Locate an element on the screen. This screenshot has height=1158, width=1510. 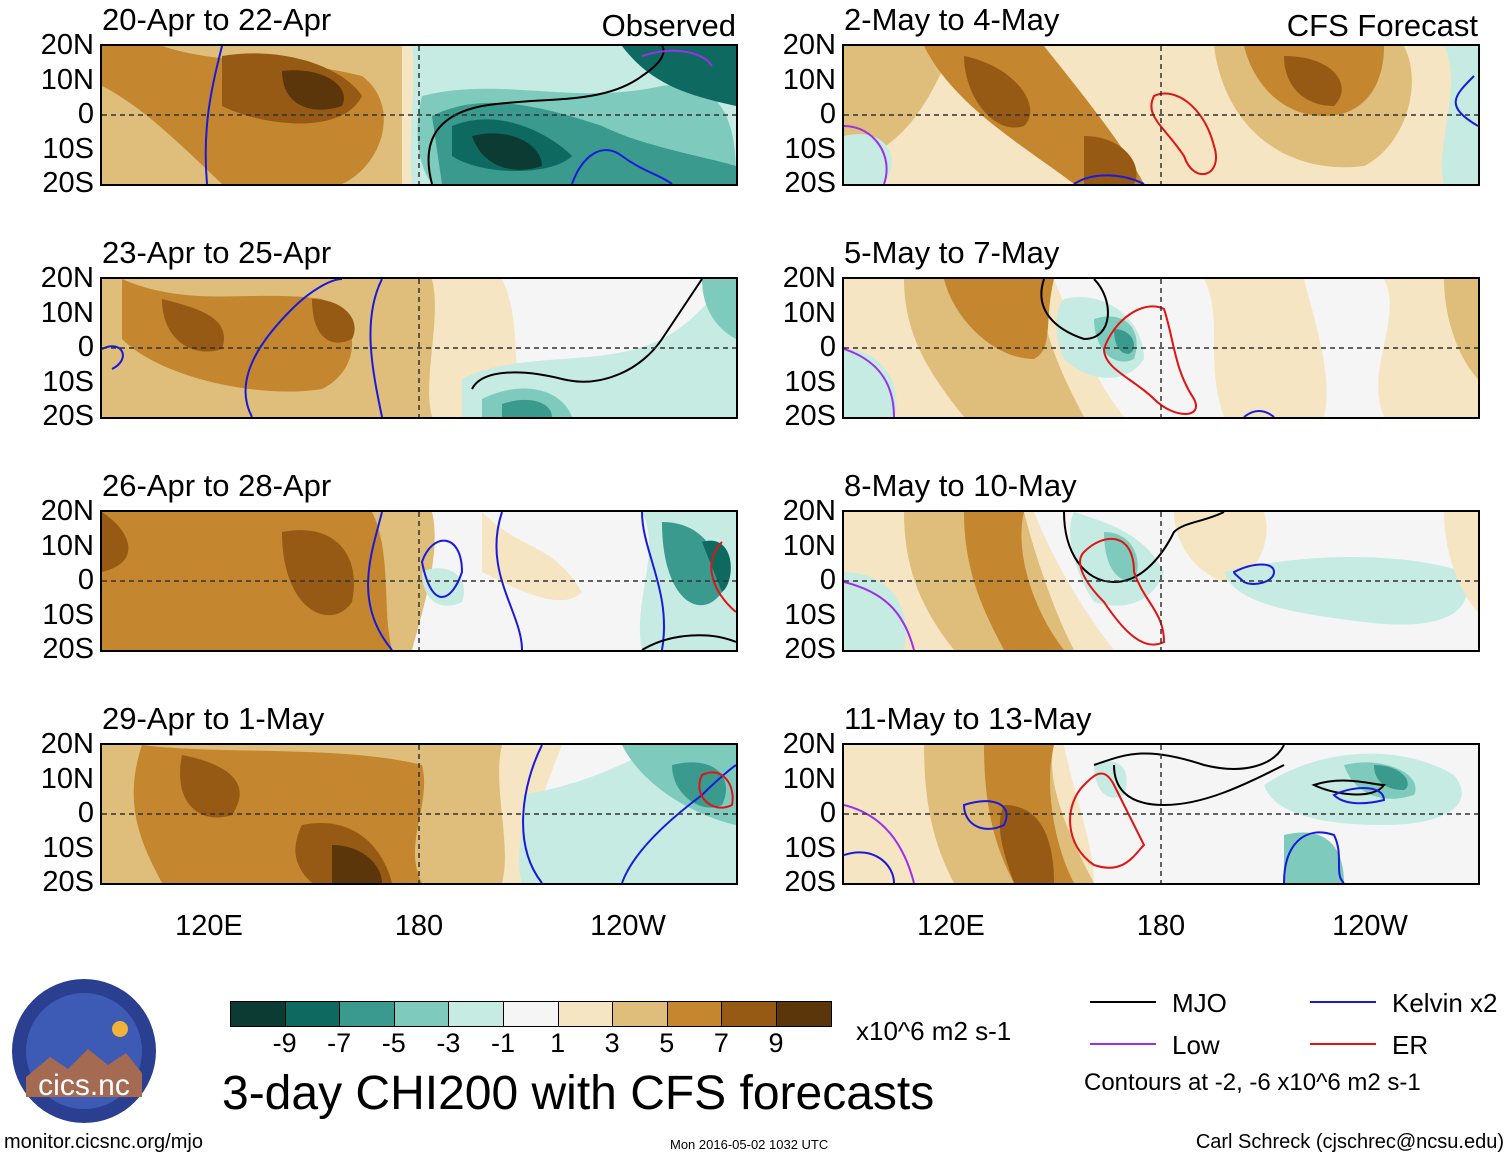
lat-label-right-row3-3: 0 is located at coordinates (827, 580).